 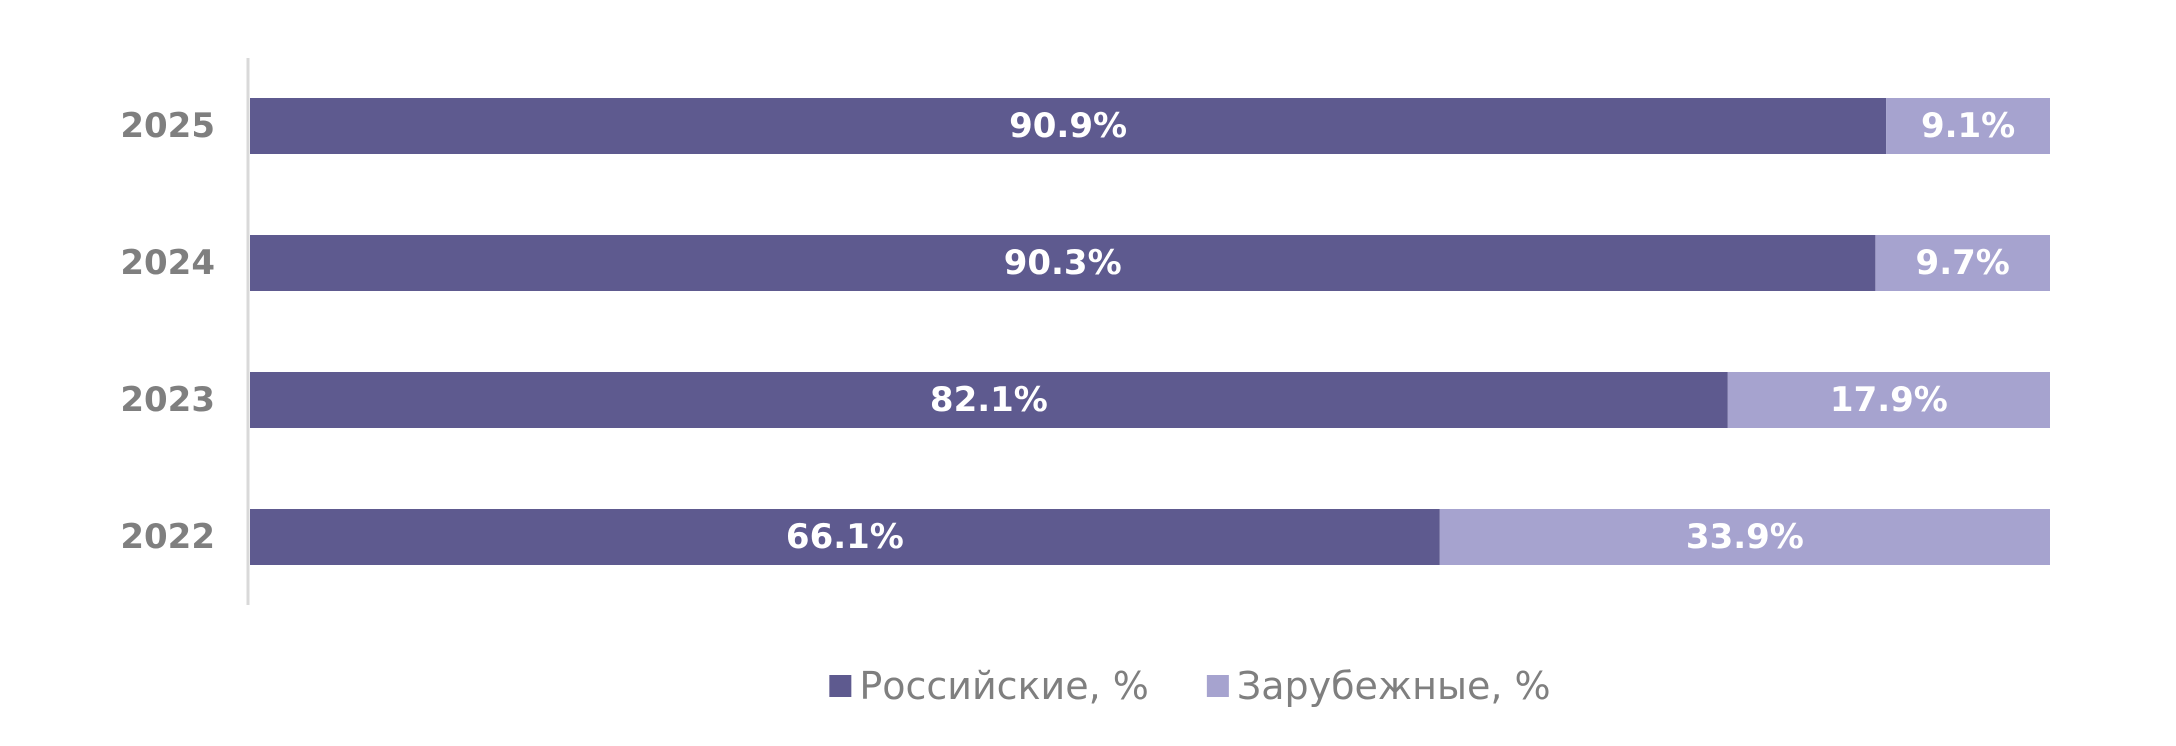 I want to click on data-label-2022-series-2: 33.9%, so click(x=1745, y=537).